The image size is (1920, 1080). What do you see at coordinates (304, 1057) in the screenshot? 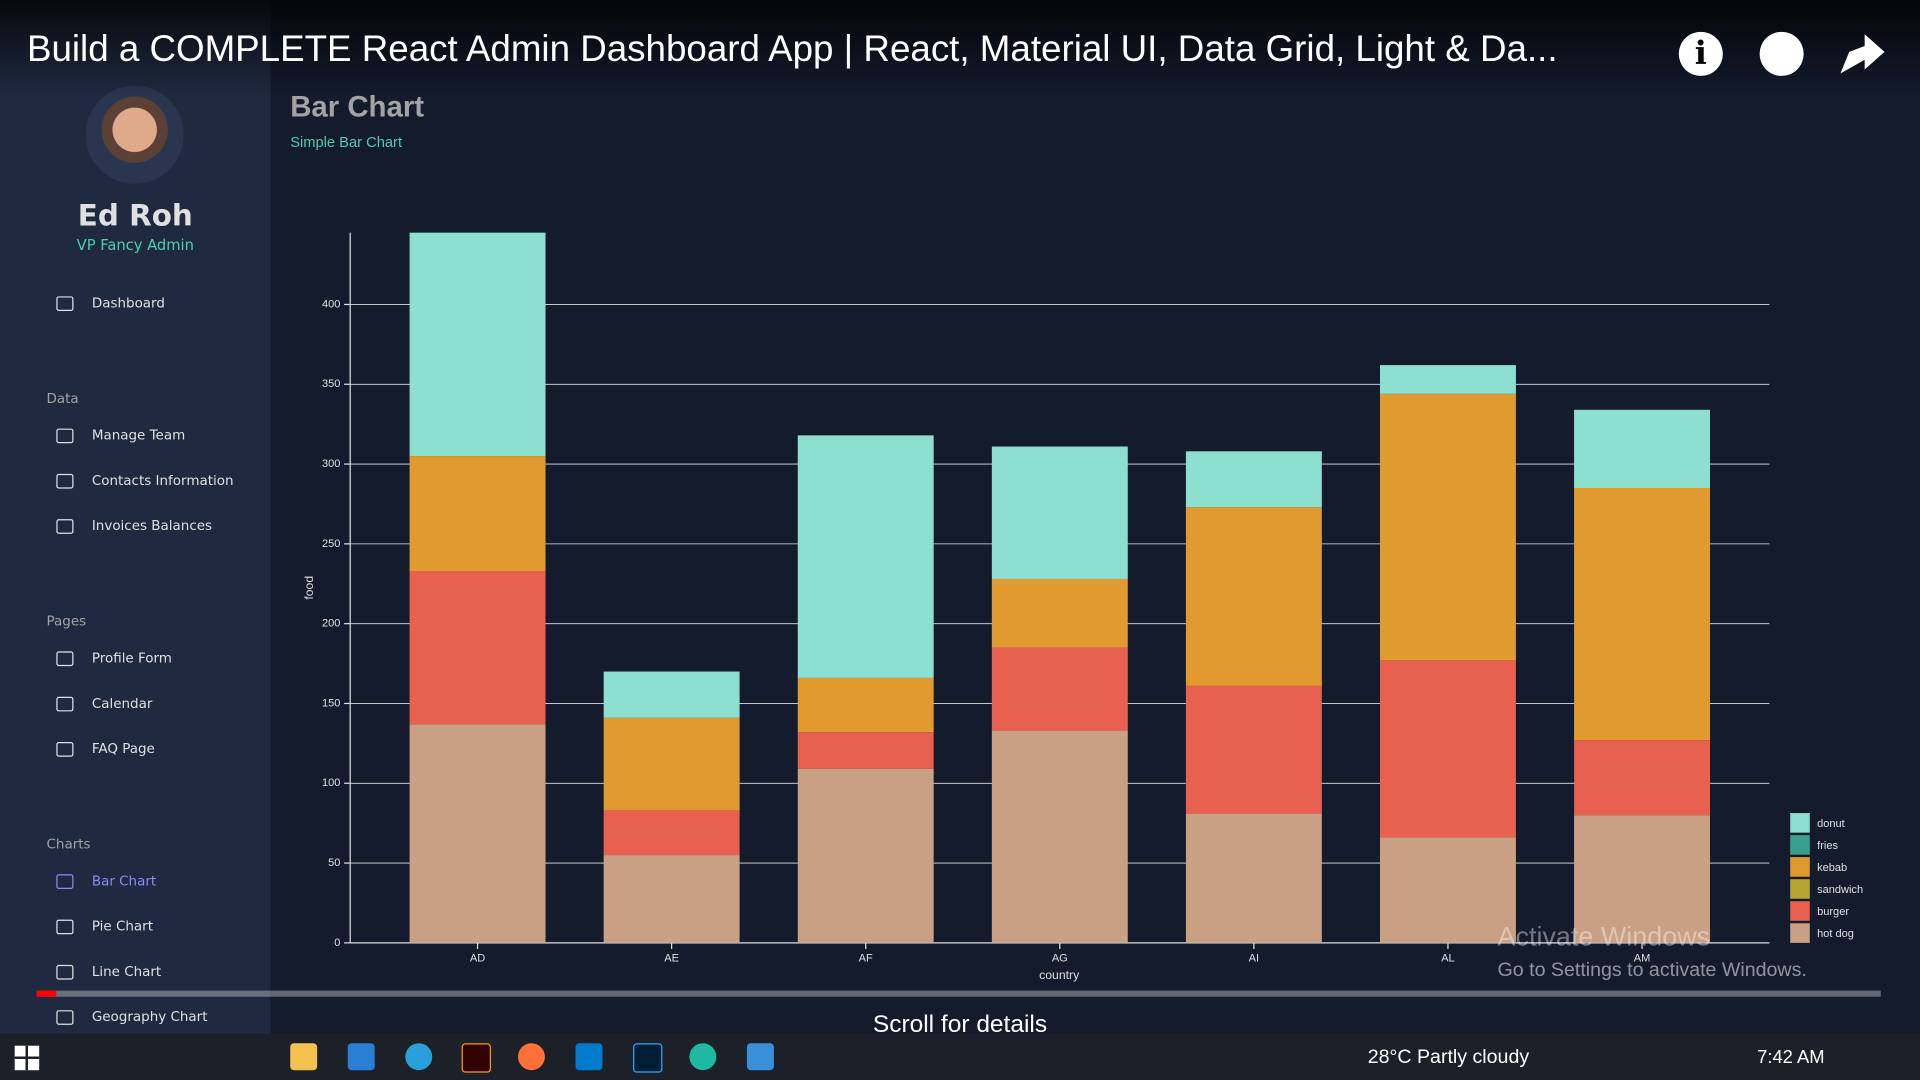
I see `app-explorer` at bounding box center [304, 1057].